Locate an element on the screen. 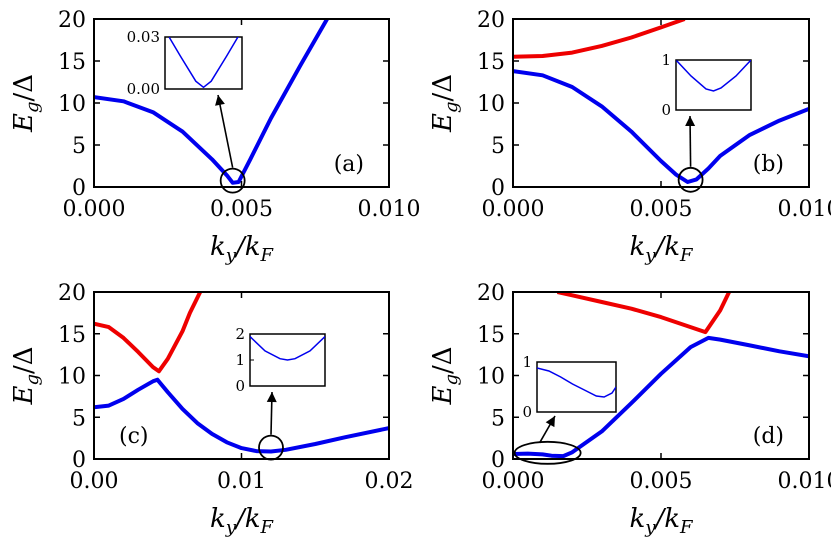  panel-label: (a) is located at coordinates (349, 164).